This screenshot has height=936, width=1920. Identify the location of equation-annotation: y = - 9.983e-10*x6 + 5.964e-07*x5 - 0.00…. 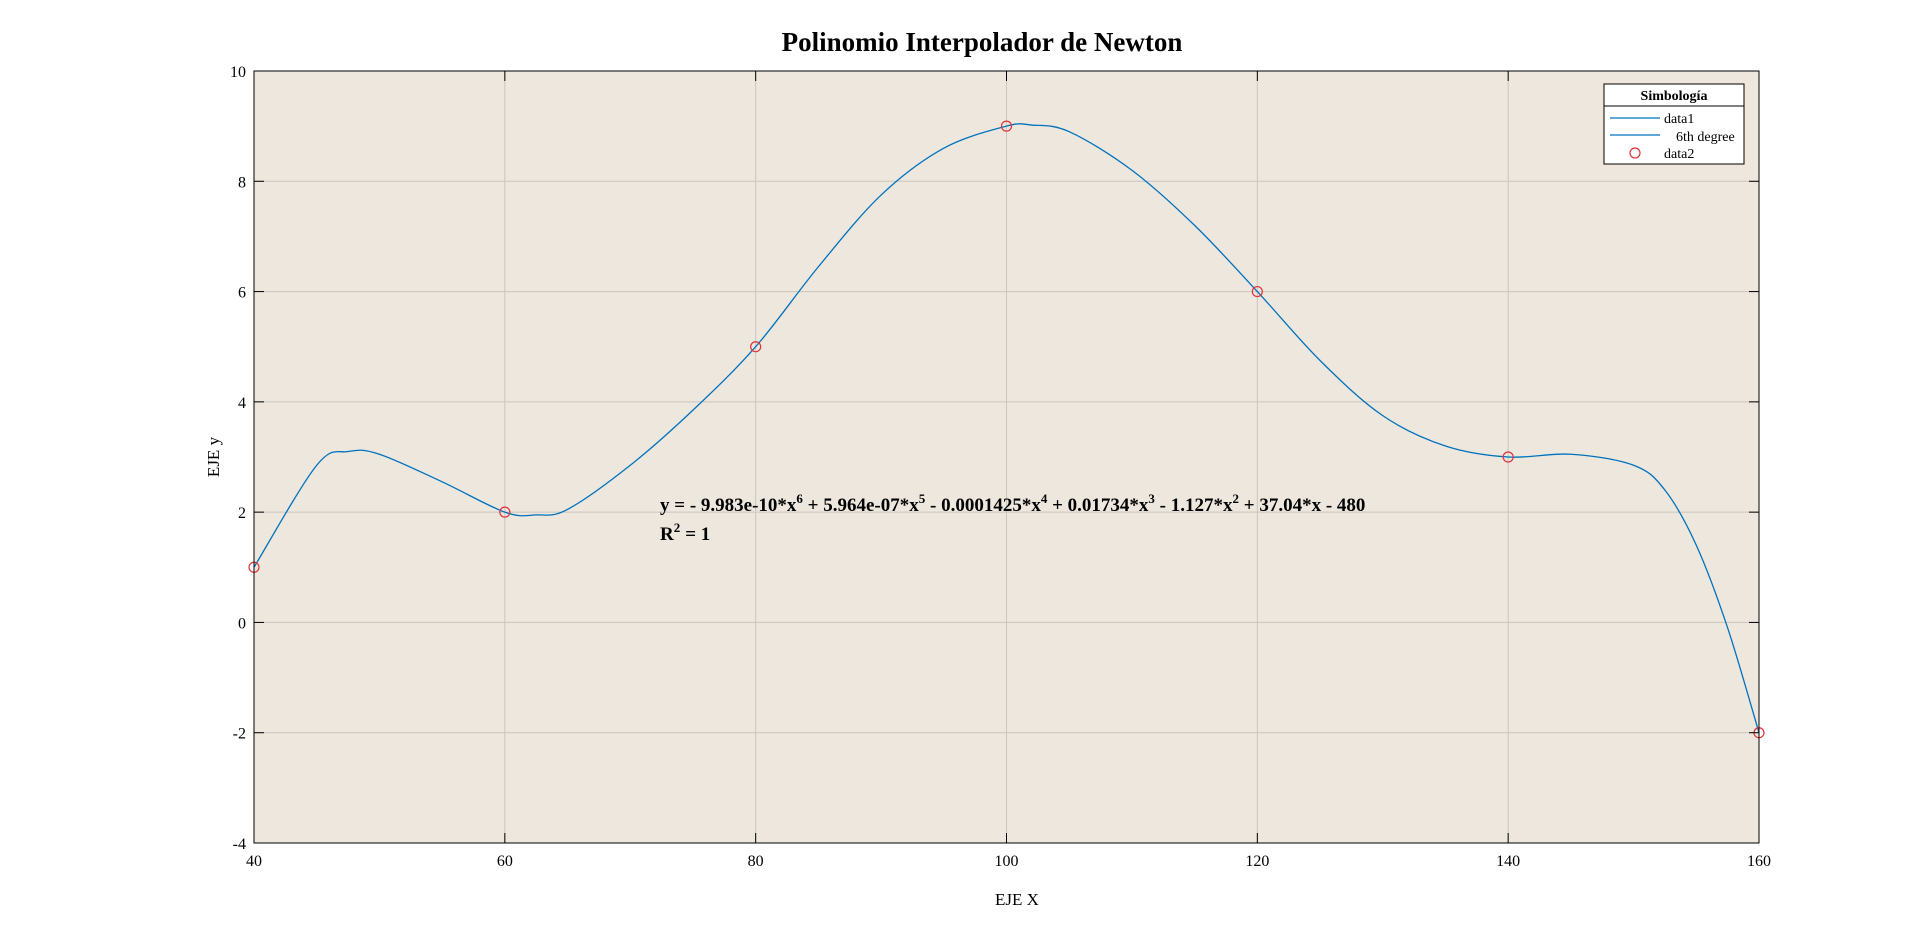
(1012, 501).